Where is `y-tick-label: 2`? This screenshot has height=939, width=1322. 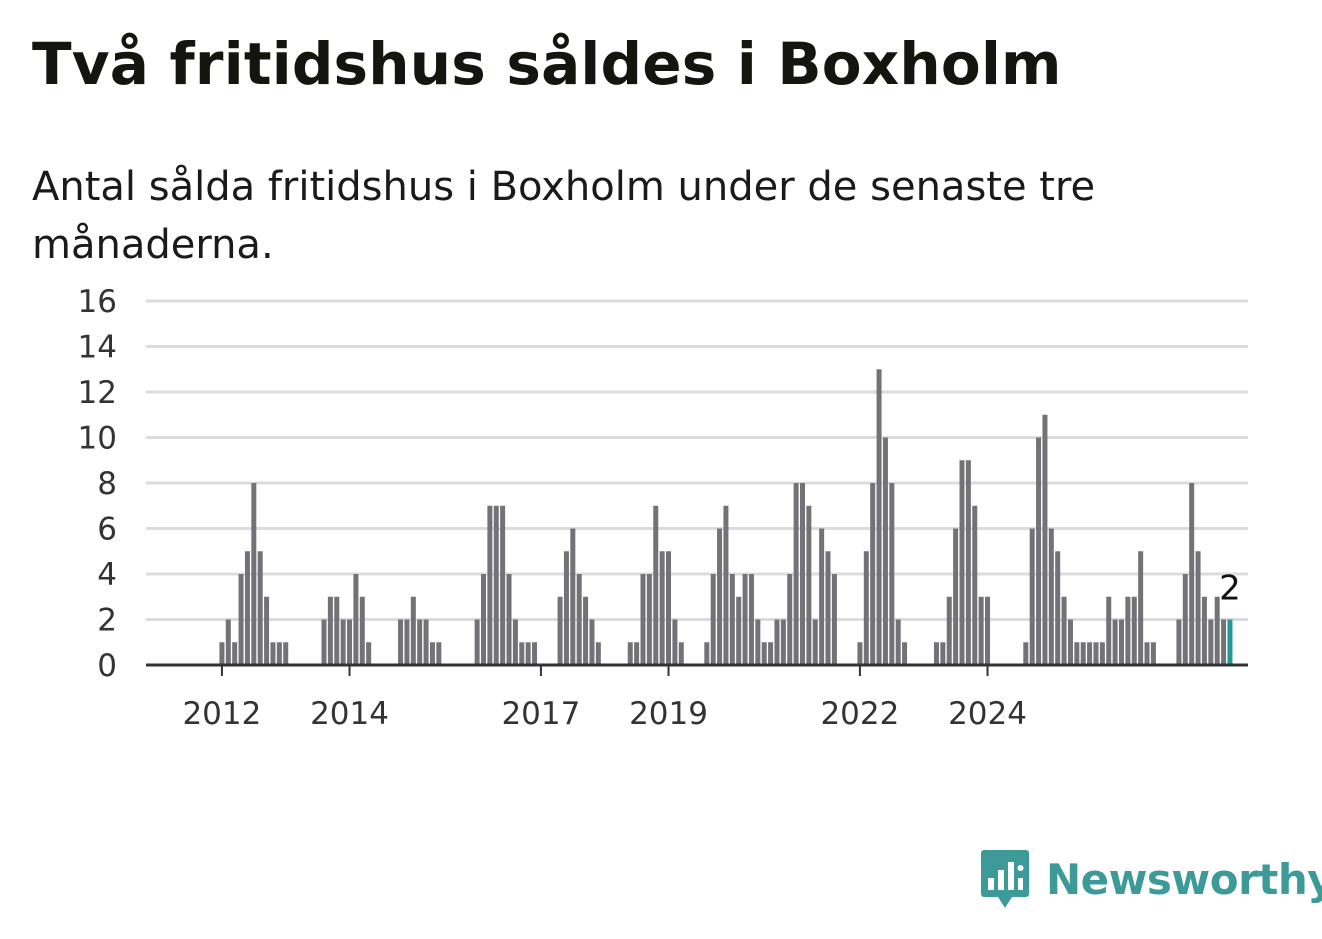
y-tick-label: 2 is located at coordinates (107, 621).